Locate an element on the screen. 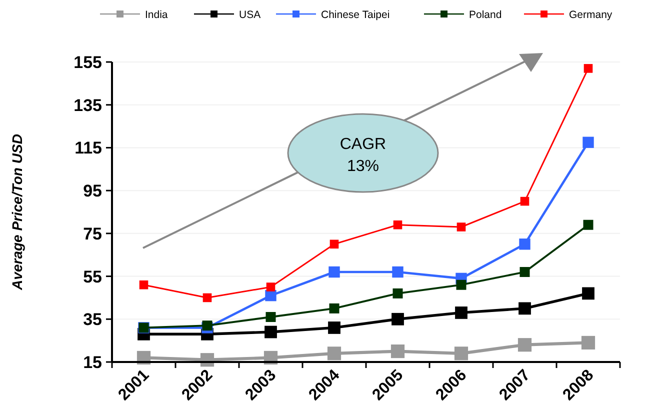 This screenshot has height=417, width=654. legend-label: USA is located at coordinates (250, 15).